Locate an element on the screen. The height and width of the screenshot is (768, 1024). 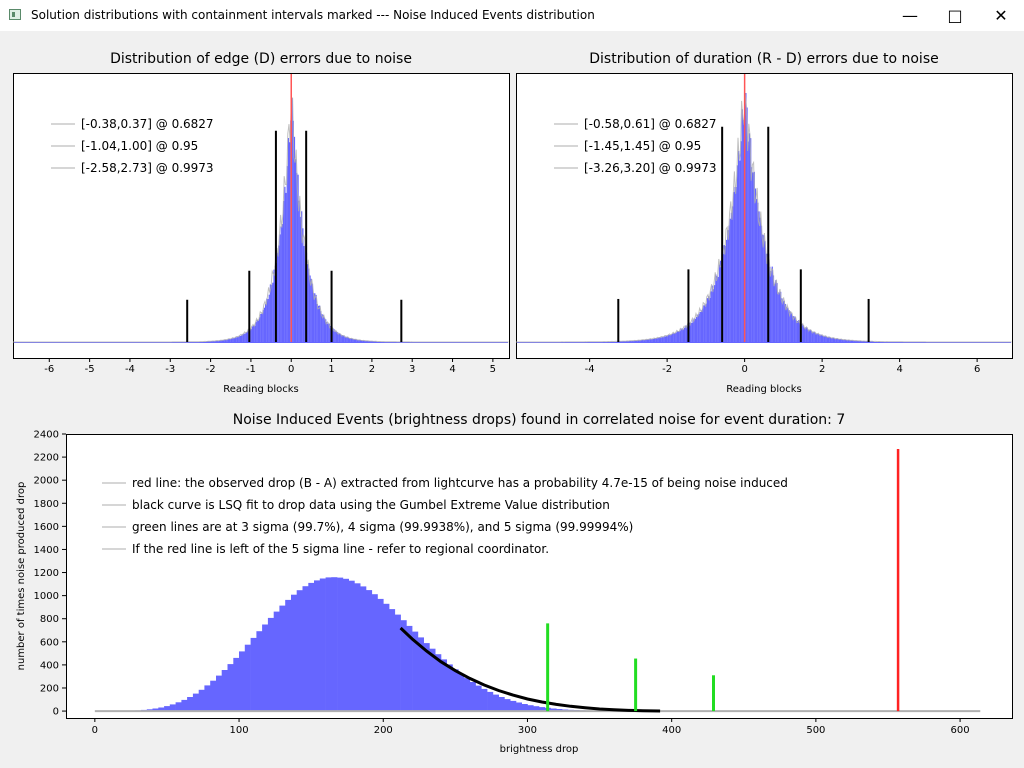
chart-1-x-tick-label: 3 is located at coordinates (412, 369).